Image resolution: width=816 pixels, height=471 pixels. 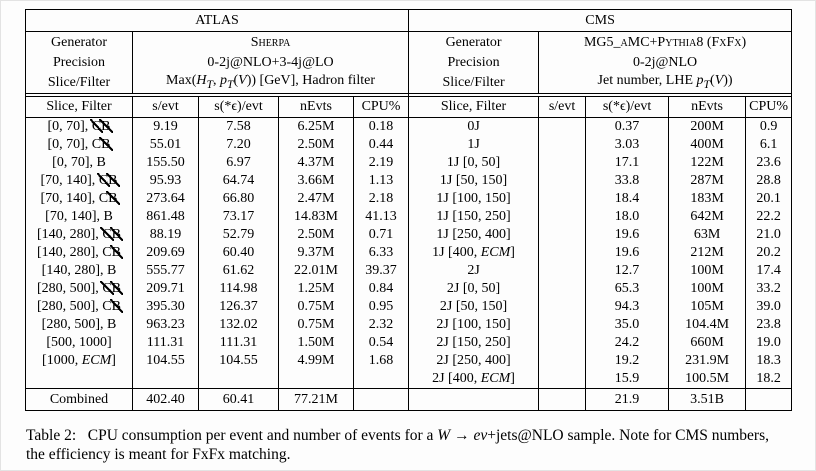 What do you see at coordinates (165, 306) in the screenshot?
I see `atlas-s-per-evt-cell: 395.30` at bounding box center [165, 306].